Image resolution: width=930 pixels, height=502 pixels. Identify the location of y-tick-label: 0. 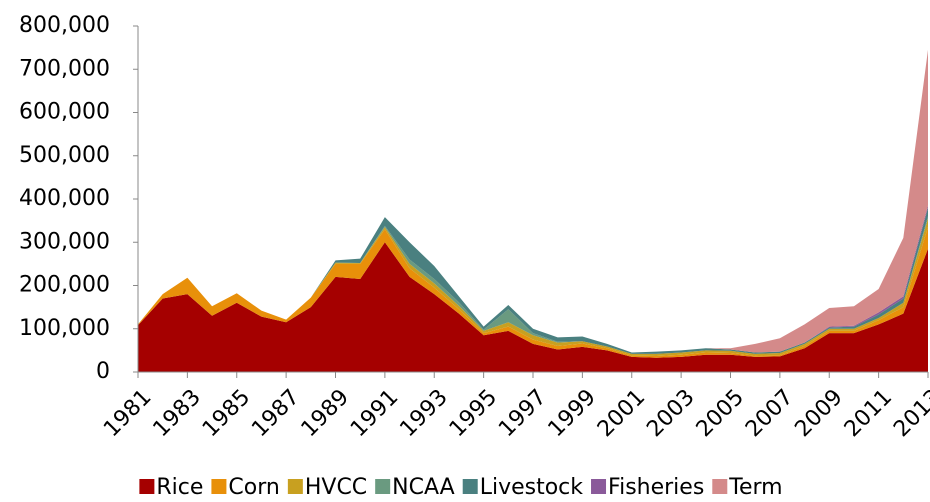
(103, 371).